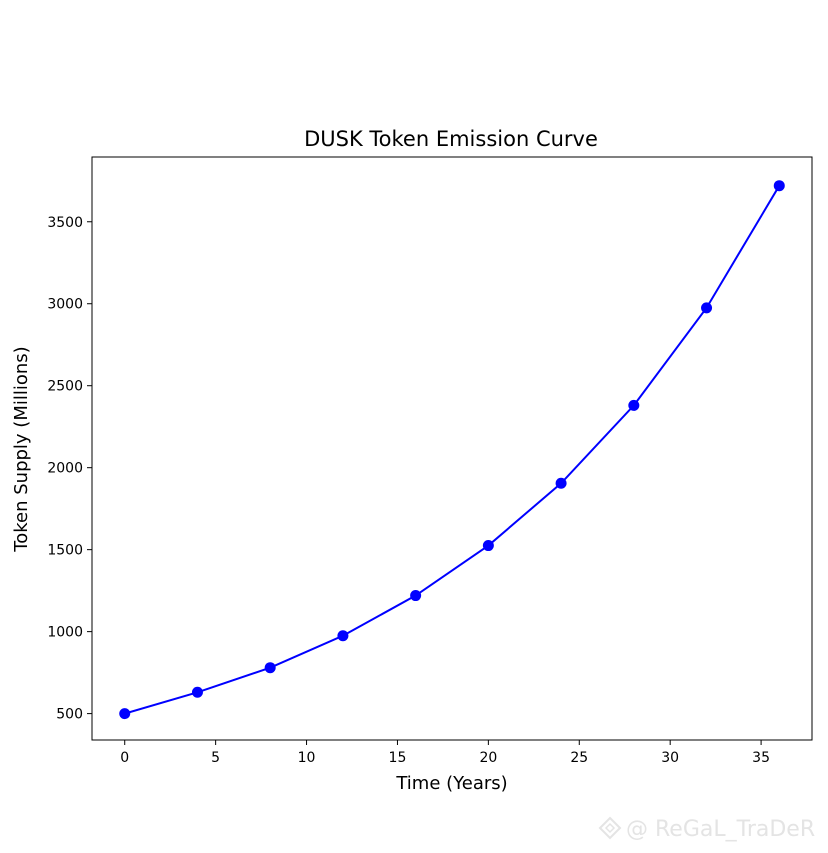  What do you see at coordinates (65, 305) in the screenshot?
I see `y-tick-label: 3000` at bounding box center [65, 305].